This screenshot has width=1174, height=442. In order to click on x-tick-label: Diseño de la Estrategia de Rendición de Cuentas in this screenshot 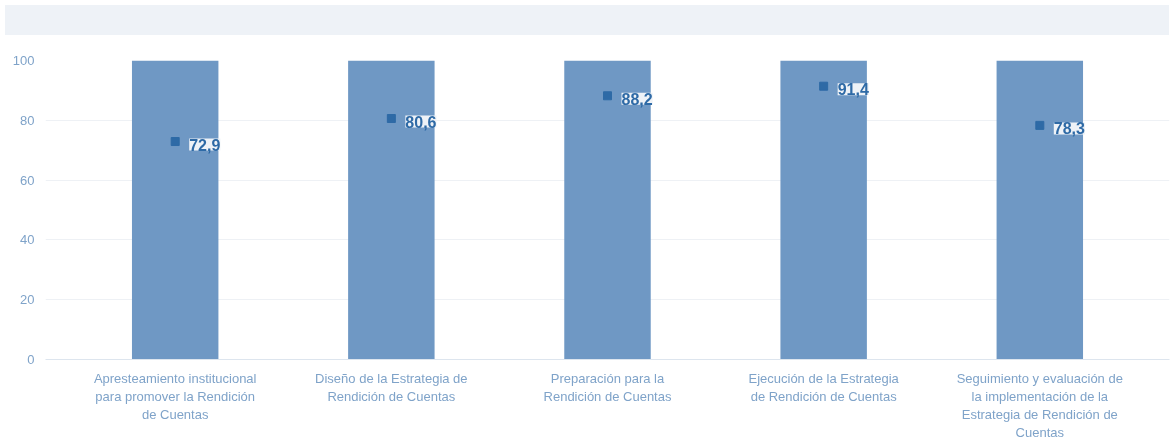, I will do `click(391, 387)`.